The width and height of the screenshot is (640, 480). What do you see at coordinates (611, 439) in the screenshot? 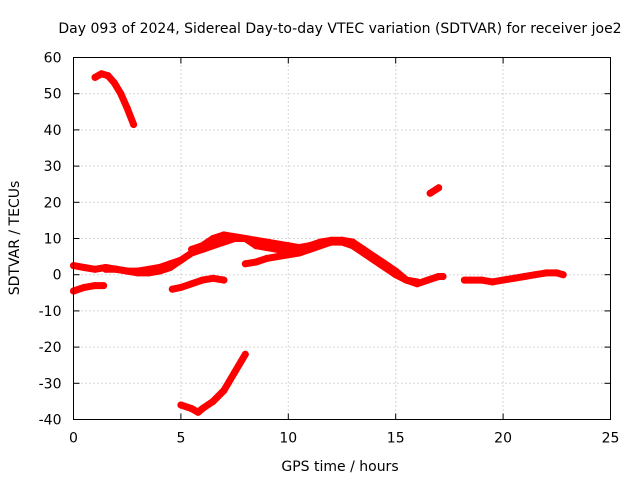
I see `x-tick-label: 25` at bounding box center [611, 439].